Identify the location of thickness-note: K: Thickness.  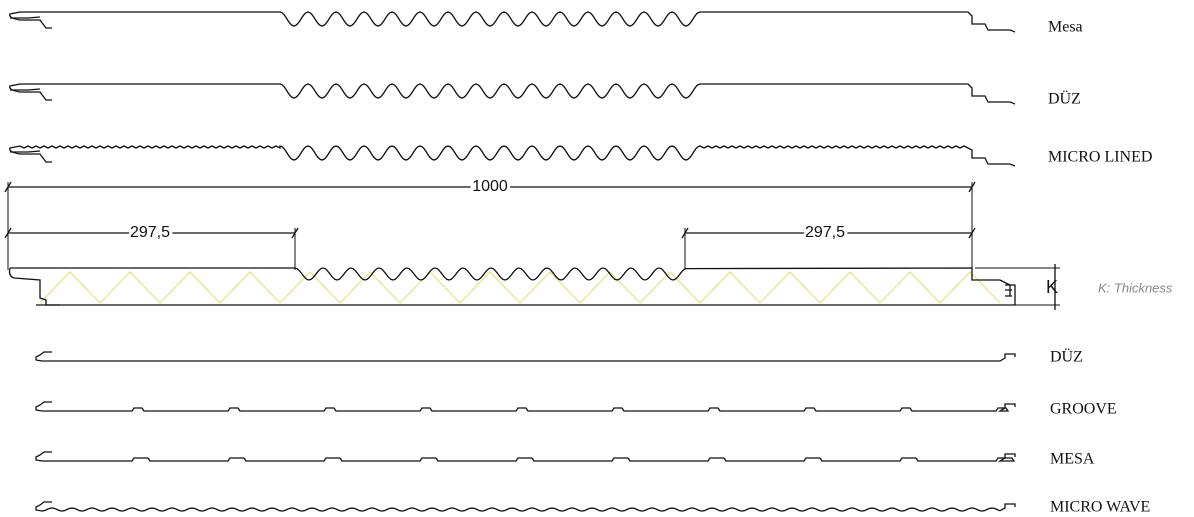
(1135, 287).